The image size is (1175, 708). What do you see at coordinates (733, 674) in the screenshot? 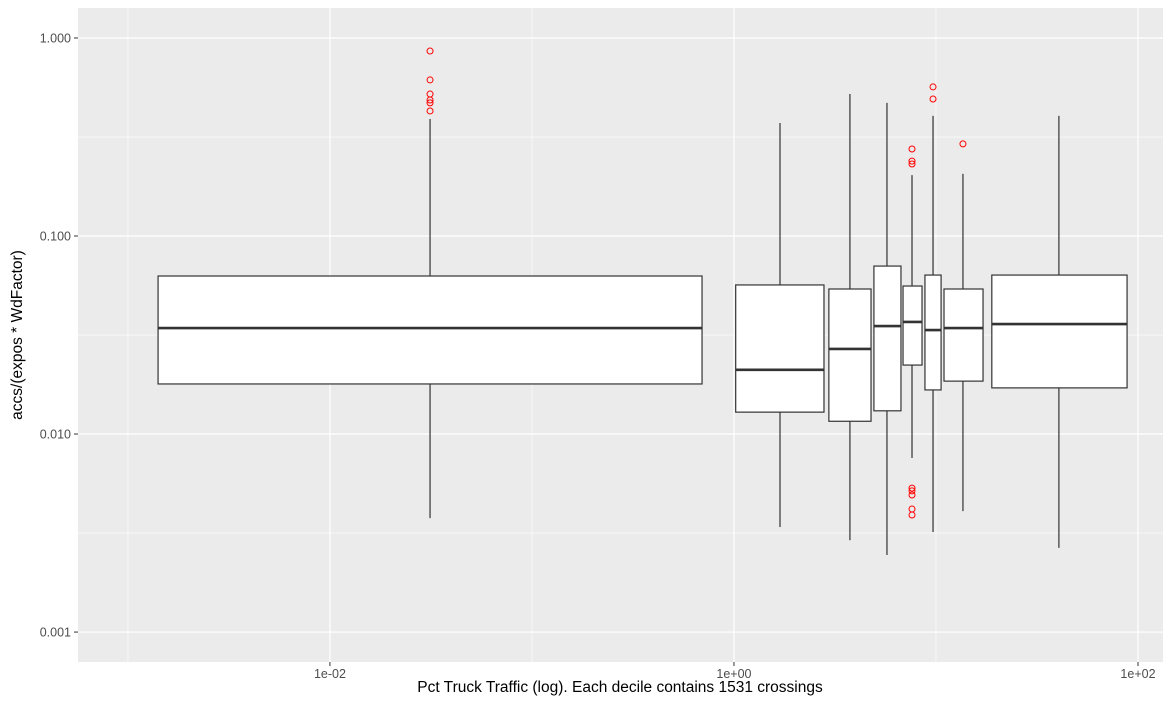
I see `x-tick-label: 1e+00` at bounding box center [733, 674].